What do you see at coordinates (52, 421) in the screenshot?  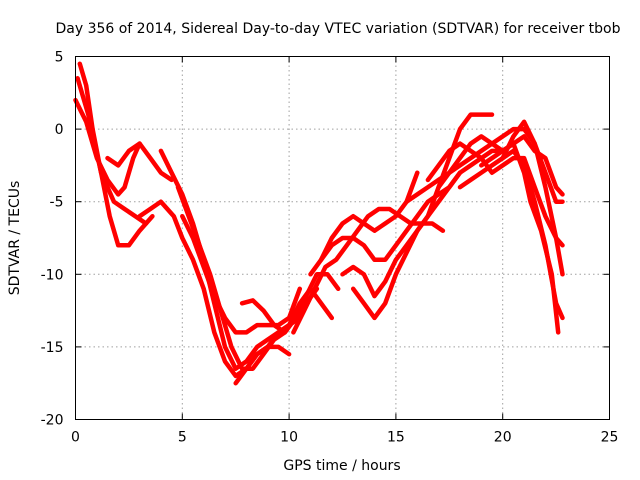 I see `y-tick-label: -20` at bounding box center [52, 421].